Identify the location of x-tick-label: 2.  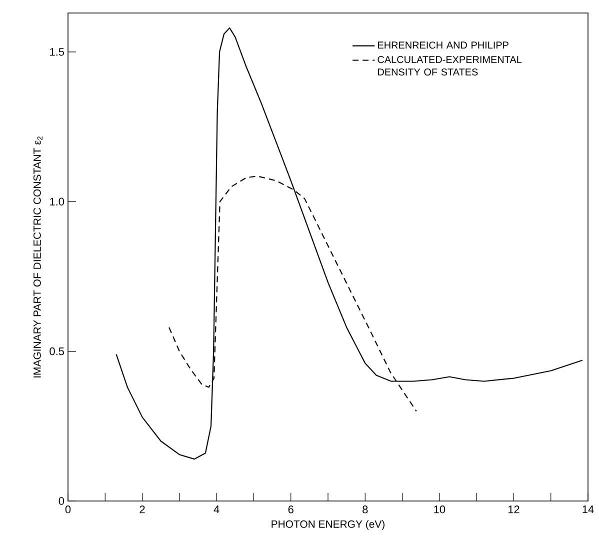
(142, 510).